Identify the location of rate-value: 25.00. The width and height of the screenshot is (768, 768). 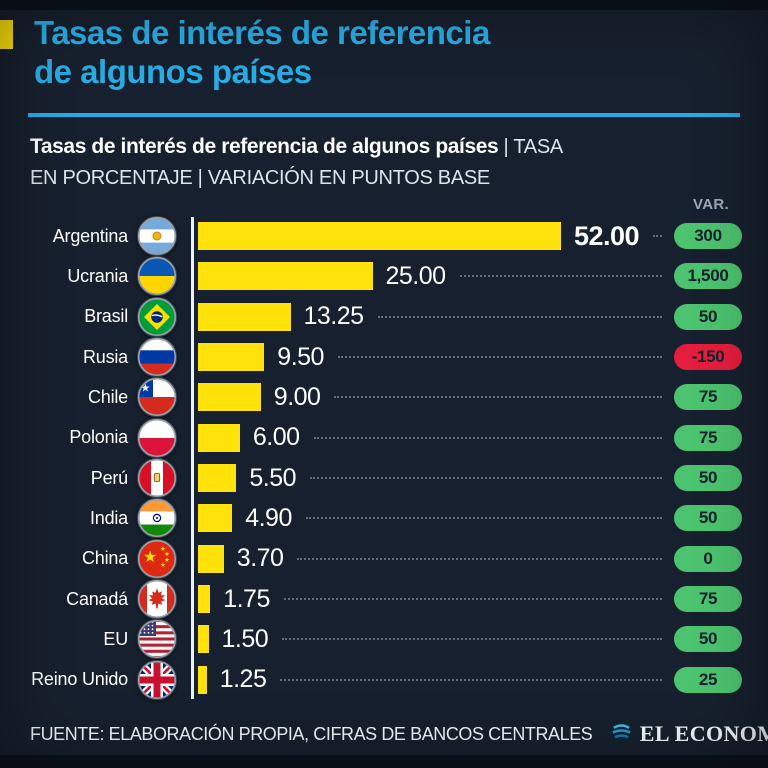
(416, 275).